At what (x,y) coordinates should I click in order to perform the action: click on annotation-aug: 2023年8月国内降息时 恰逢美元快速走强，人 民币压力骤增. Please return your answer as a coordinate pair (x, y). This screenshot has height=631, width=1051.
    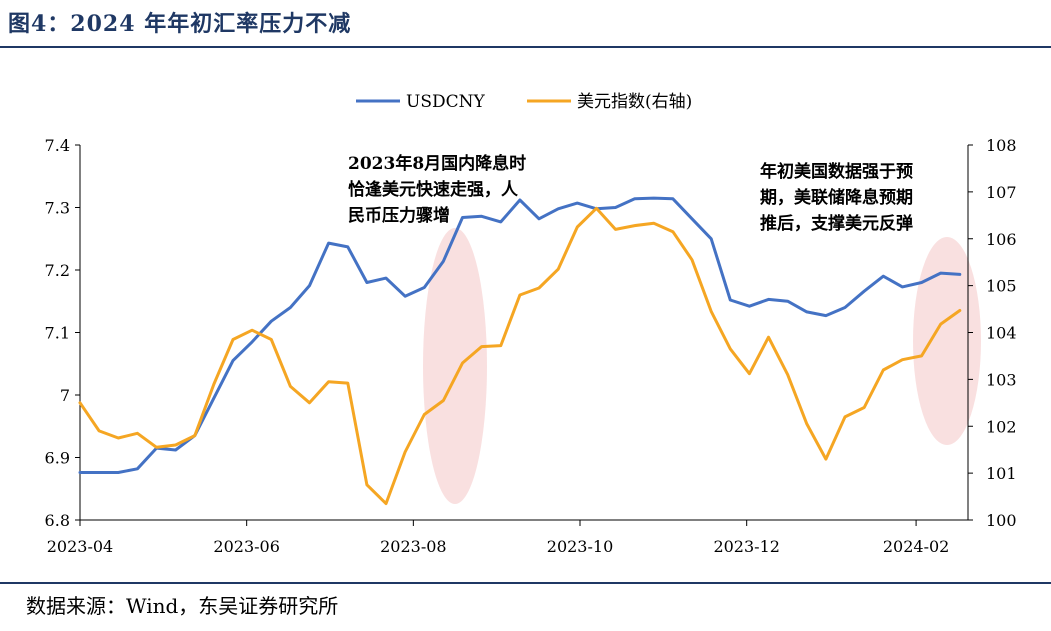
    Looking at the image, I should click on (437, 189).